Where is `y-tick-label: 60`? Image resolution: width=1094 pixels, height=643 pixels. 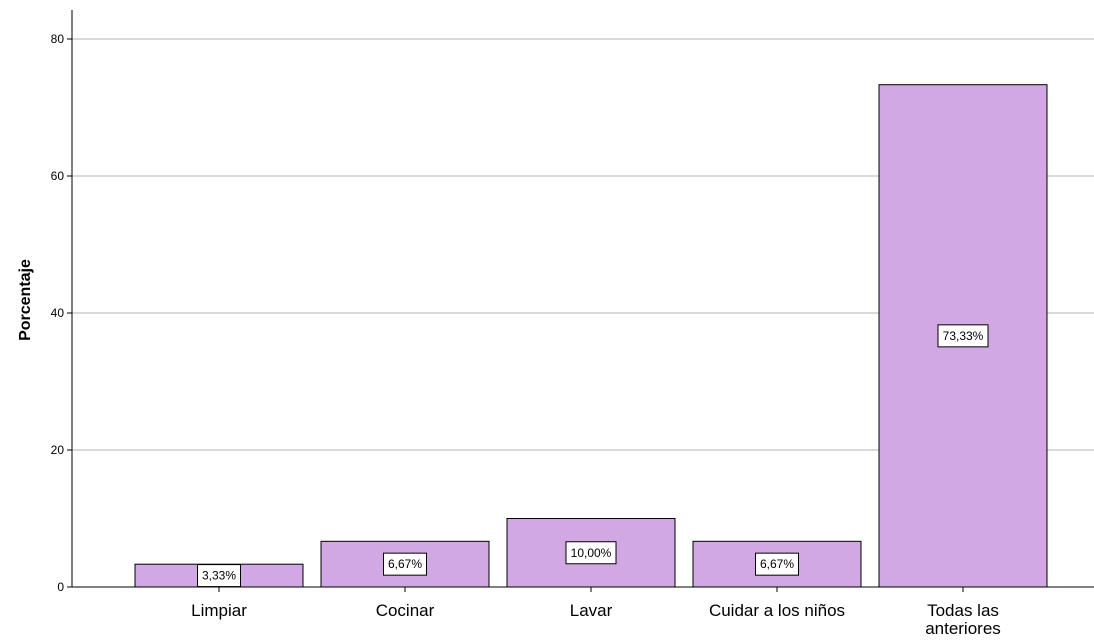 y-tick-label: 60 is located at coordinates (58, 176).